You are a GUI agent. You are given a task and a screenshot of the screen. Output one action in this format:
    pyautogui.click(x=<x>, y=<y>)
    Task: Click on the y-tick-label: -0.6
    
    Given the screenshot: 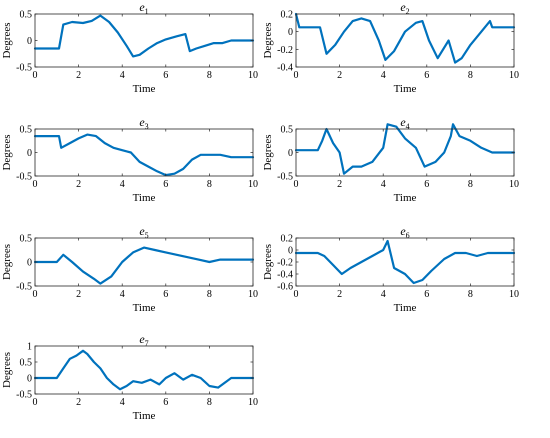 What is the action you would take?
    pyautogui.click(x=285, y=287)
    